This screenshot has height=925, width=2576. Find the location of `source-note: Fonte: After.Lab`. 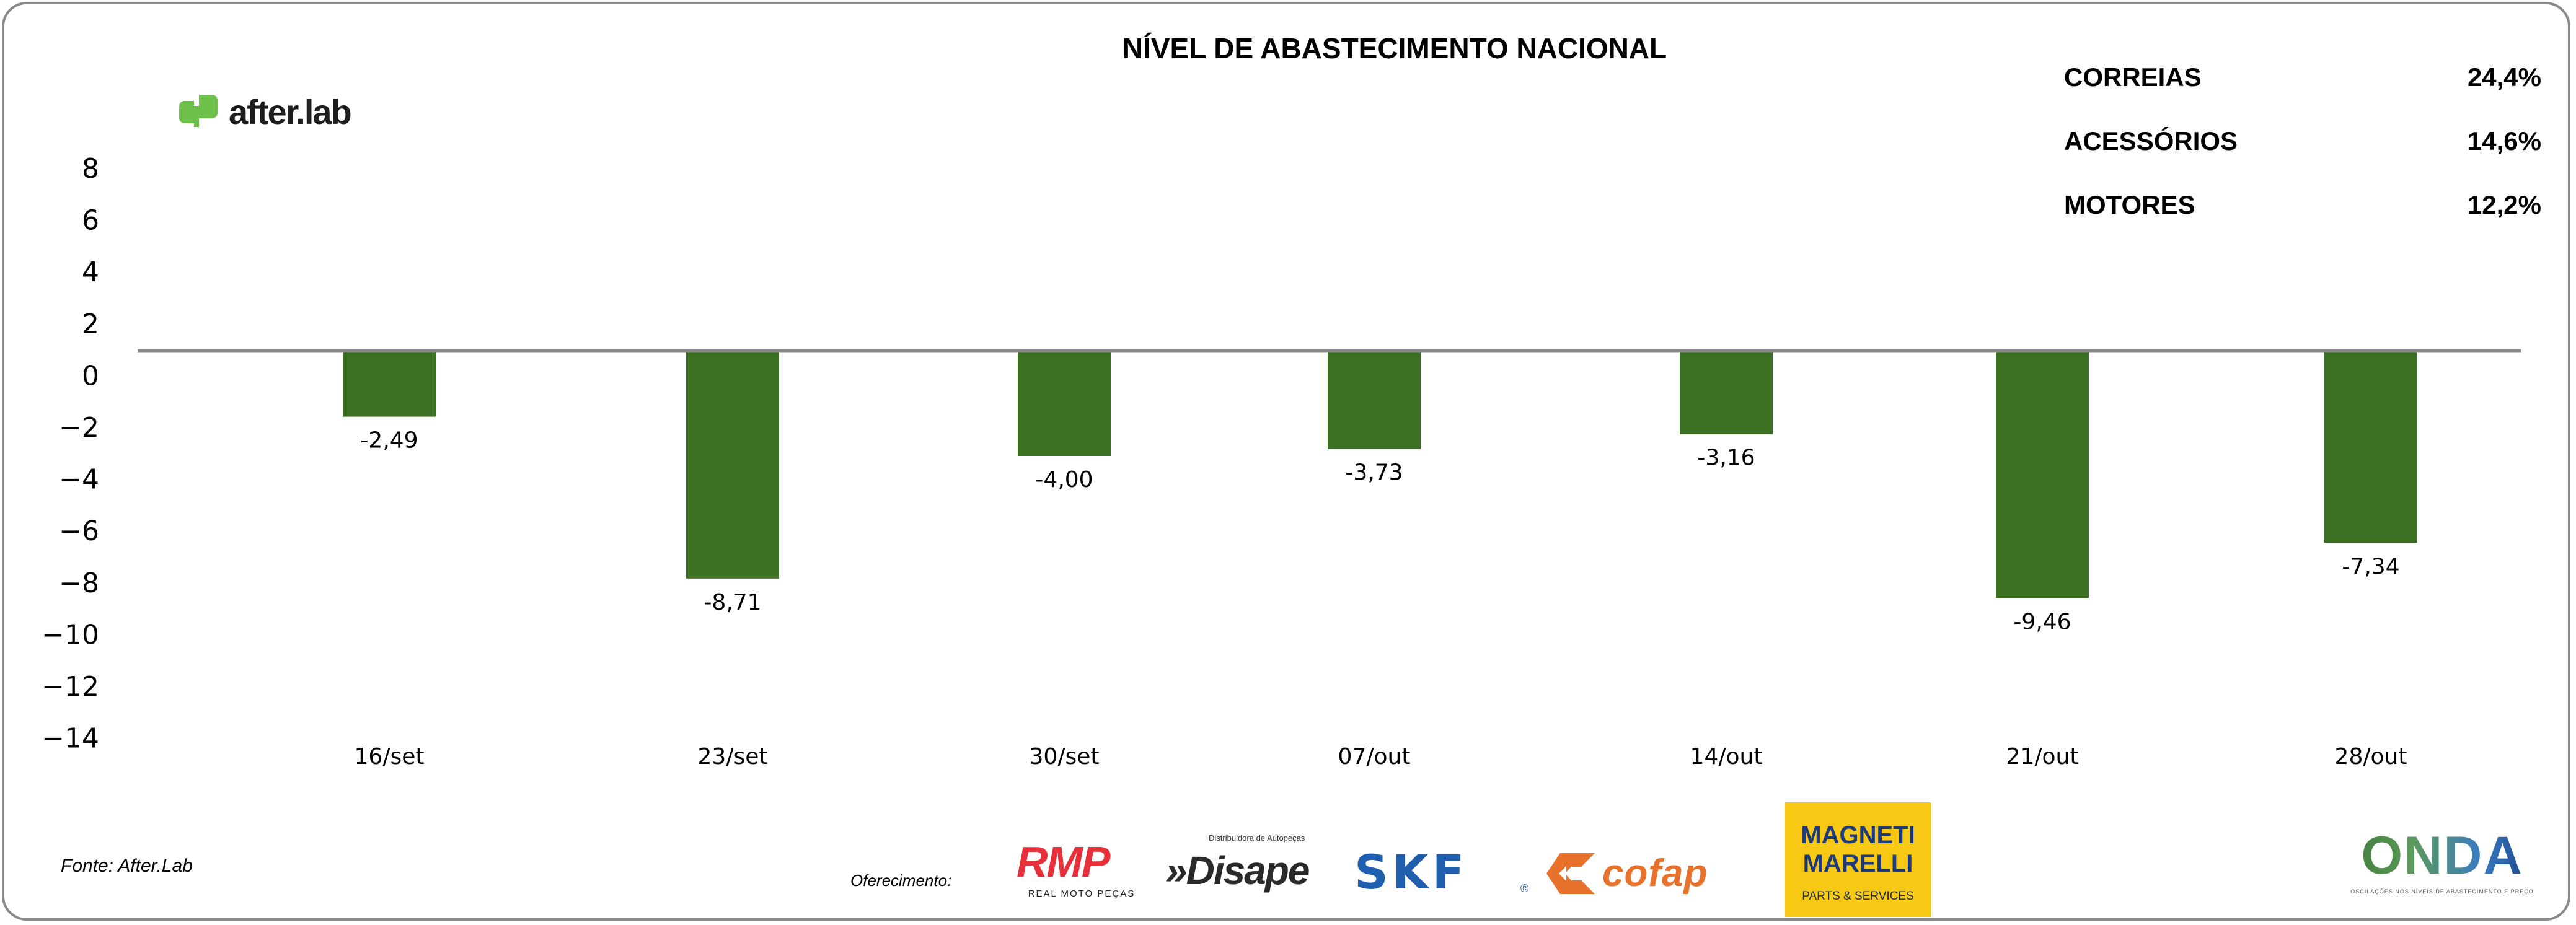

source-note: Fonte: After.Lab is located at coordinates (127, 866).